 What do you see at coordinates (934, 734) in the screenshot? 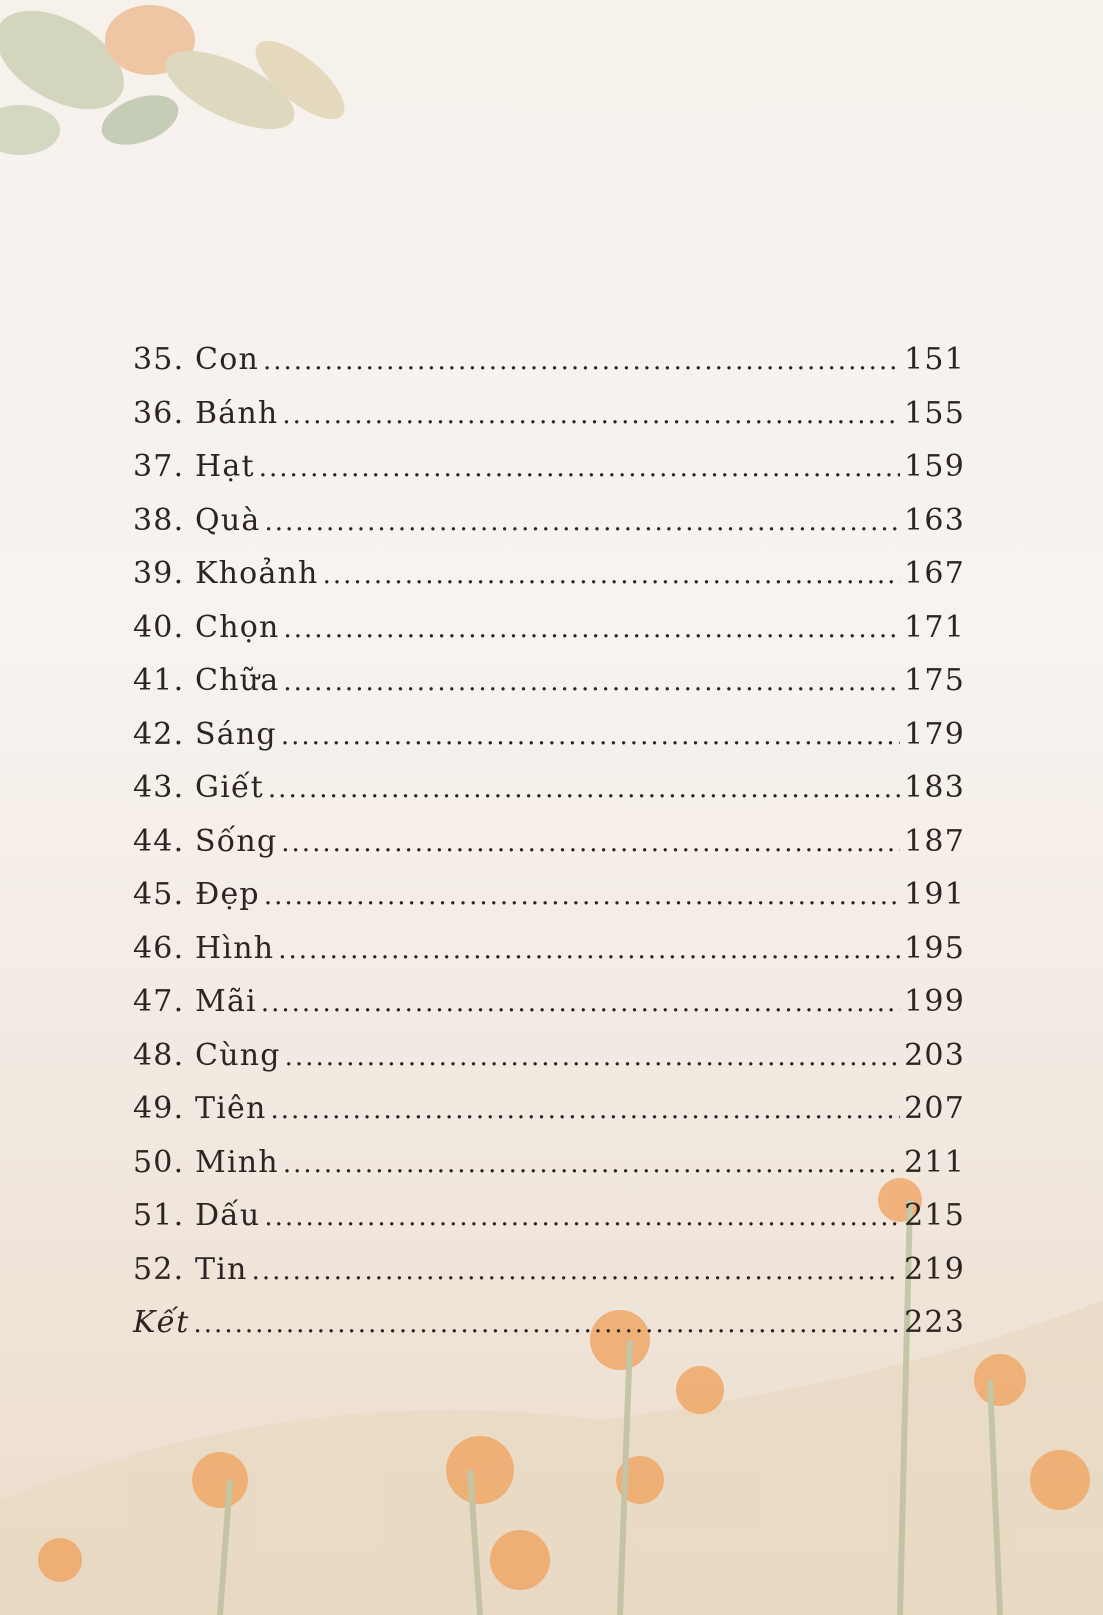
I see `toc-entry-page: 179` at bounding box center [934, 734].